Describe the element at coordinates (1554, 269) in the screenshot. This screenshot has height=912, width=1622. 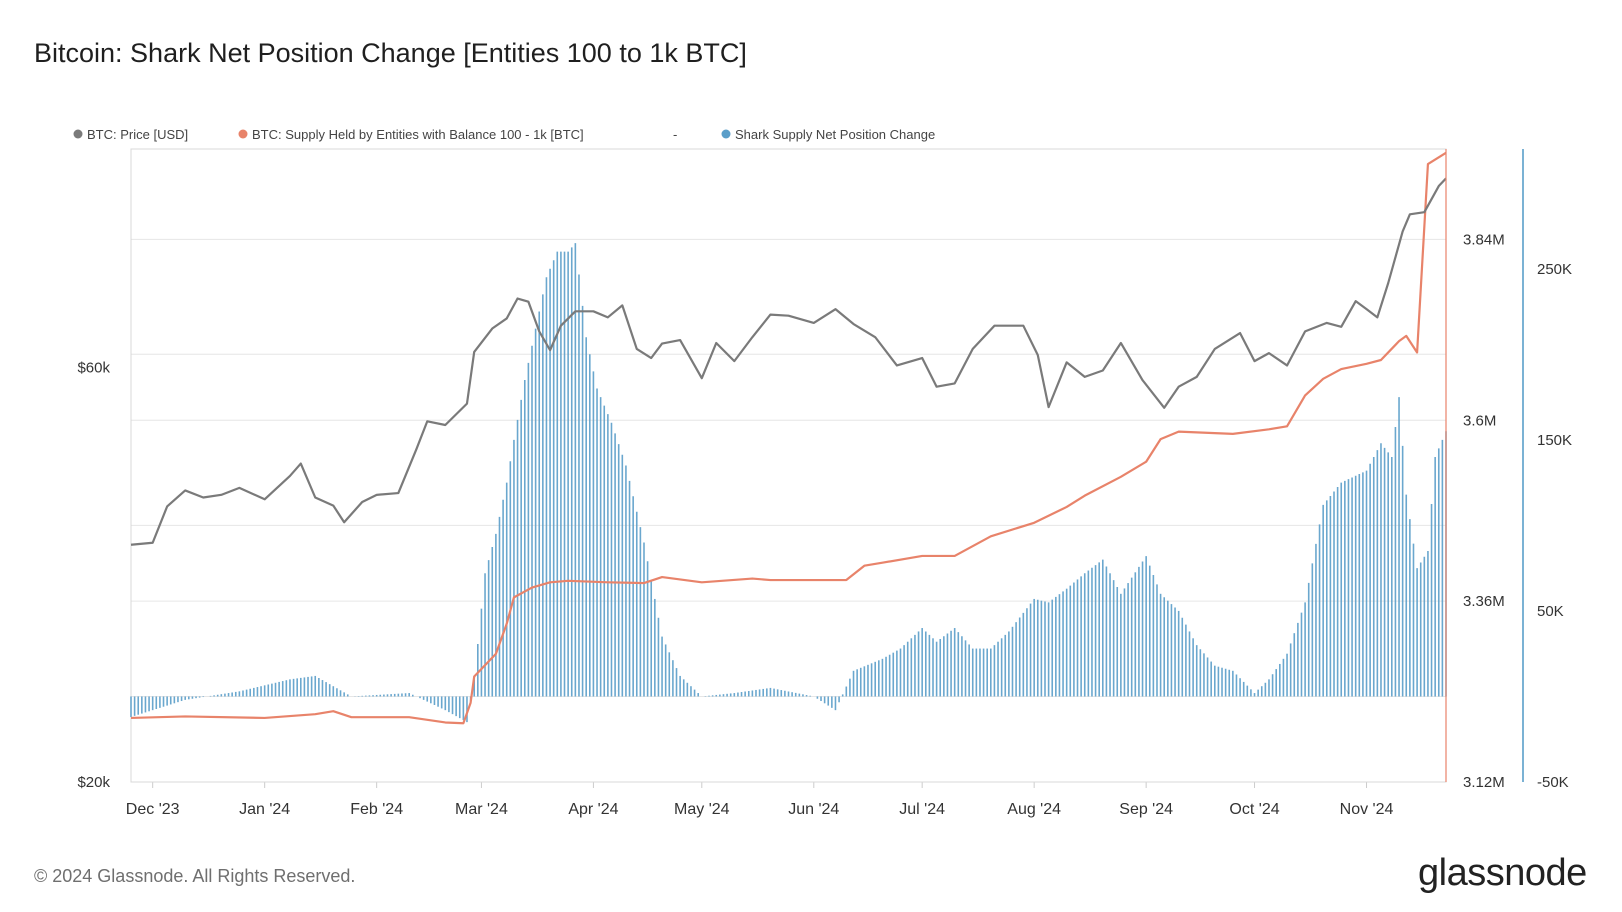
I see `netpos-axis-tick-label: 250K` at that location.